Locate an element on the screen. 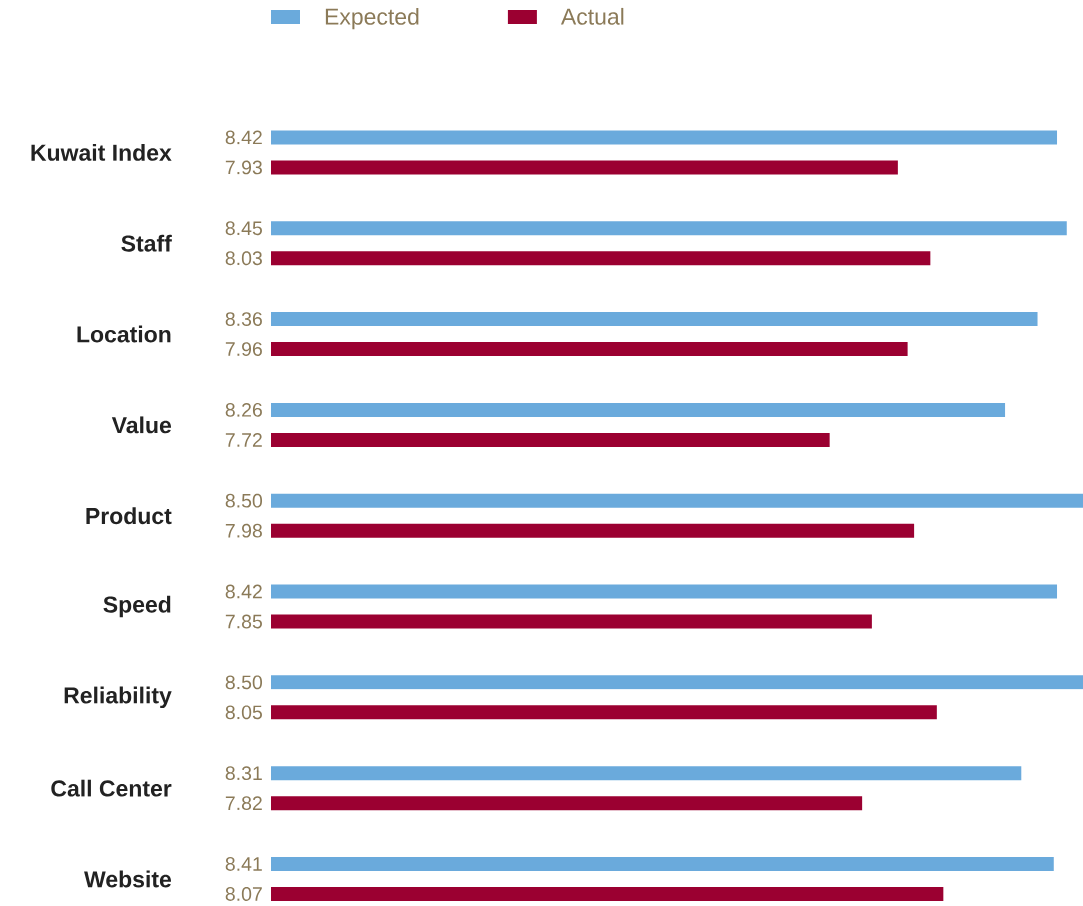  y-tick-label: Website is located at coordinates (128, 879).